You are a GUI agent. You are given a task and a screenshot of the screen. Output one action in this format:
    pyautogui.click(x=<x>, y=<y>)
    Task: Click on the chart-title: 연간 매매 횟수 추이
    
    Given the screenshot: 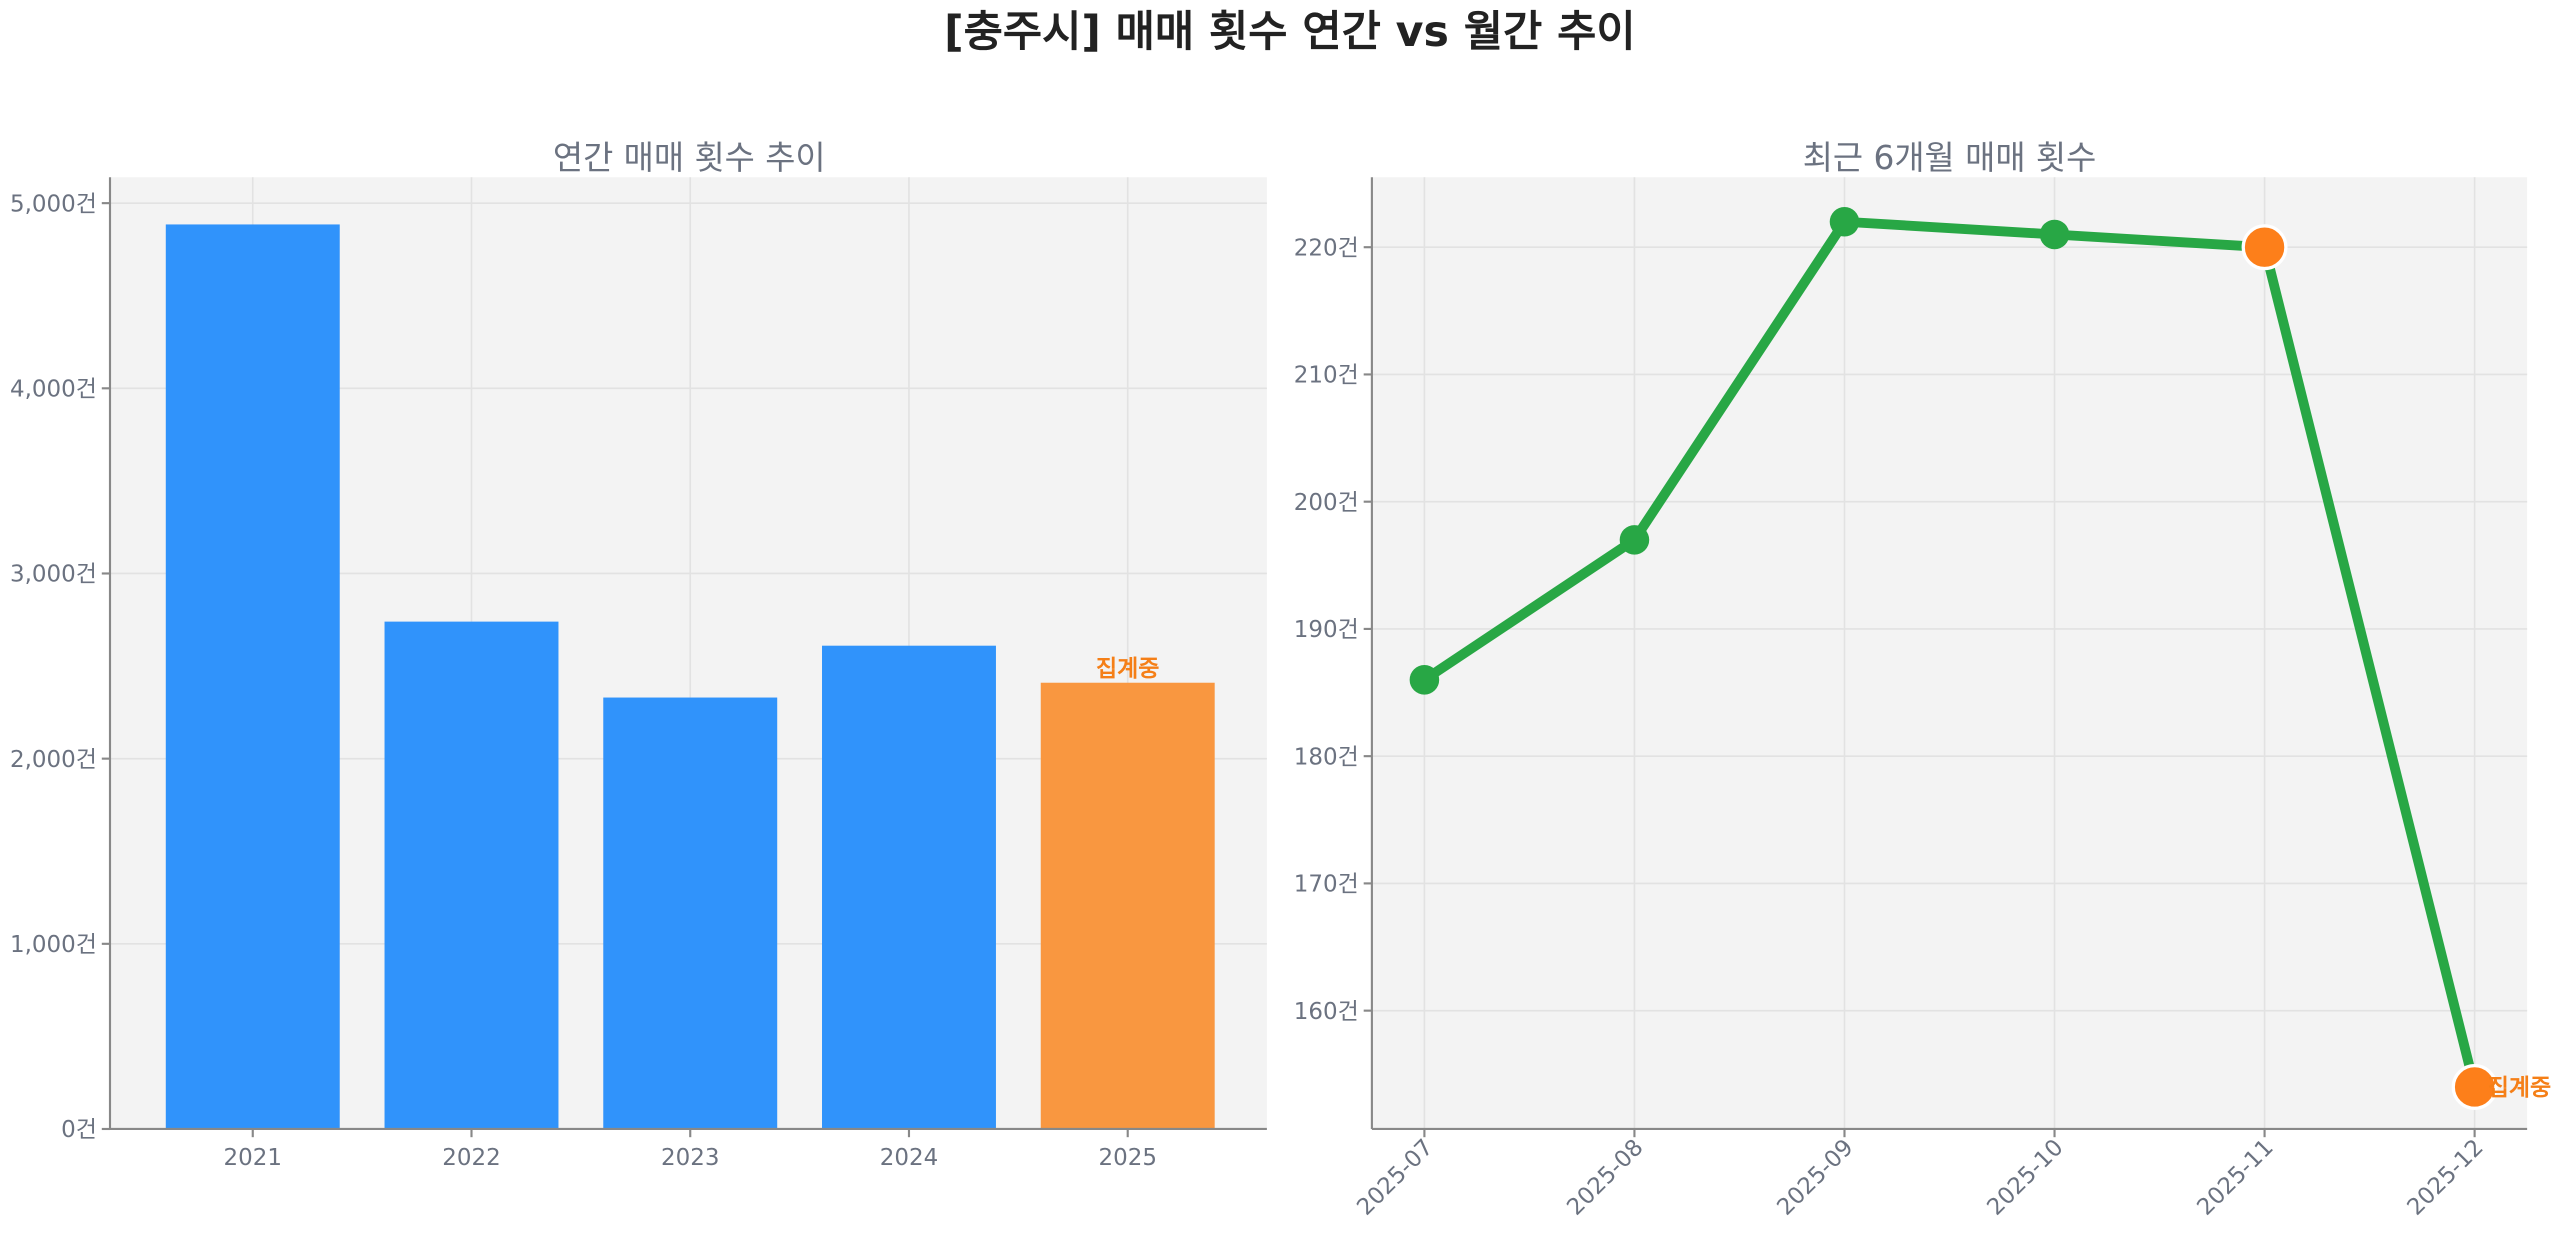 What is the action you would take?
    pyautogui.click(x=689, y=158)
    